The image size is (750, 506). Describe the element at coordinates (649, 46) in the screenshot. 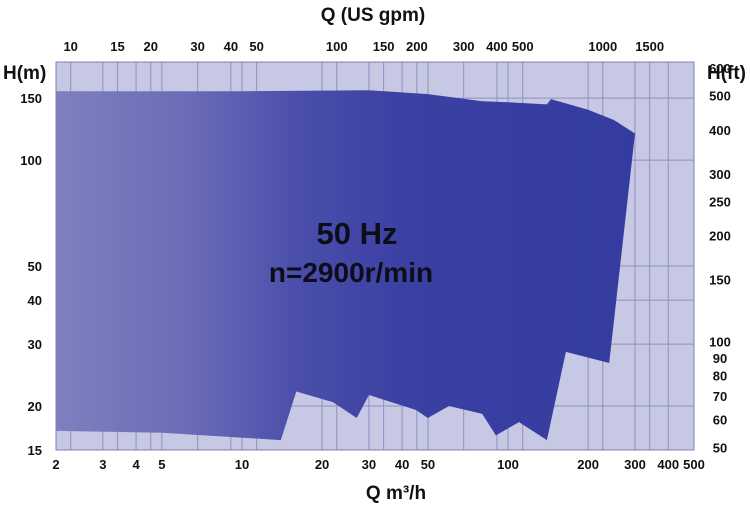

I see `x-top-tick-label: 1500` at that location.